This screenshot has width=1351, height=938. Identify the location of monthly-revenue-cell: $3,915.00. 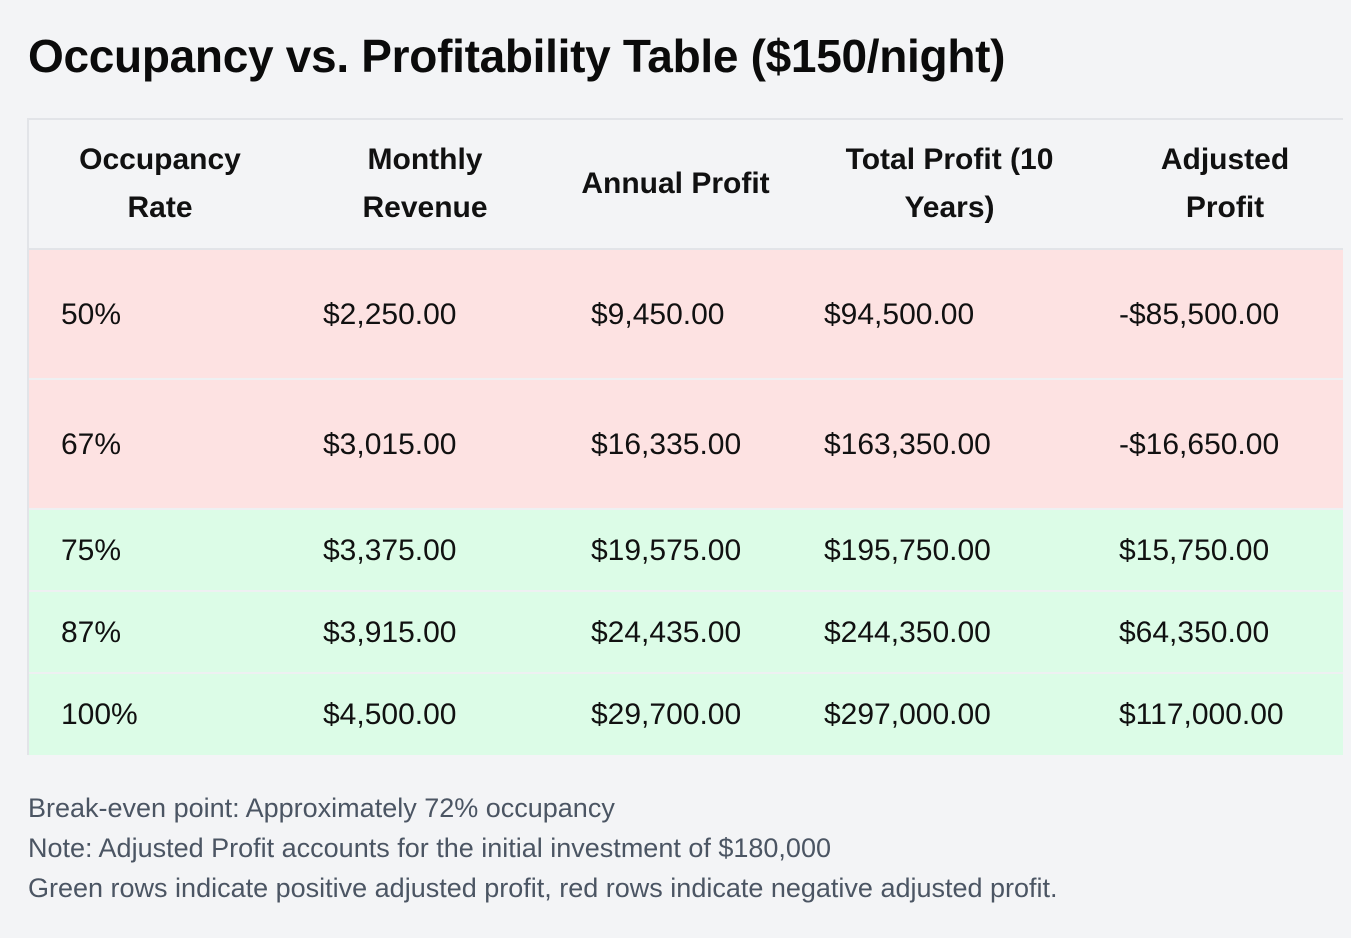
(390, 632).